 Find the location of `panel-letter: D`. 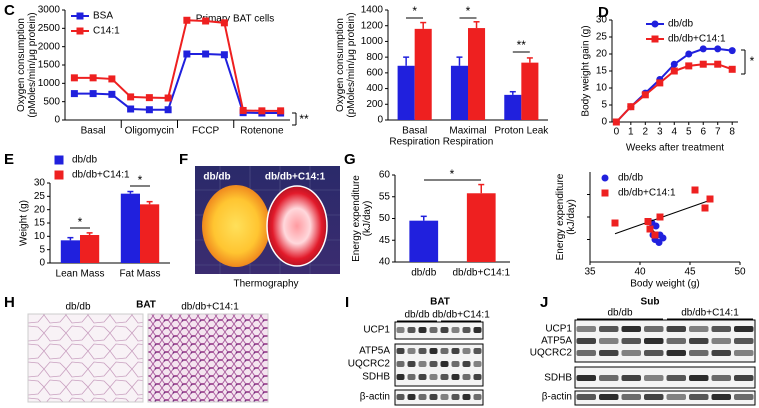

panel-letter: D is located at coordinates (603, 12).